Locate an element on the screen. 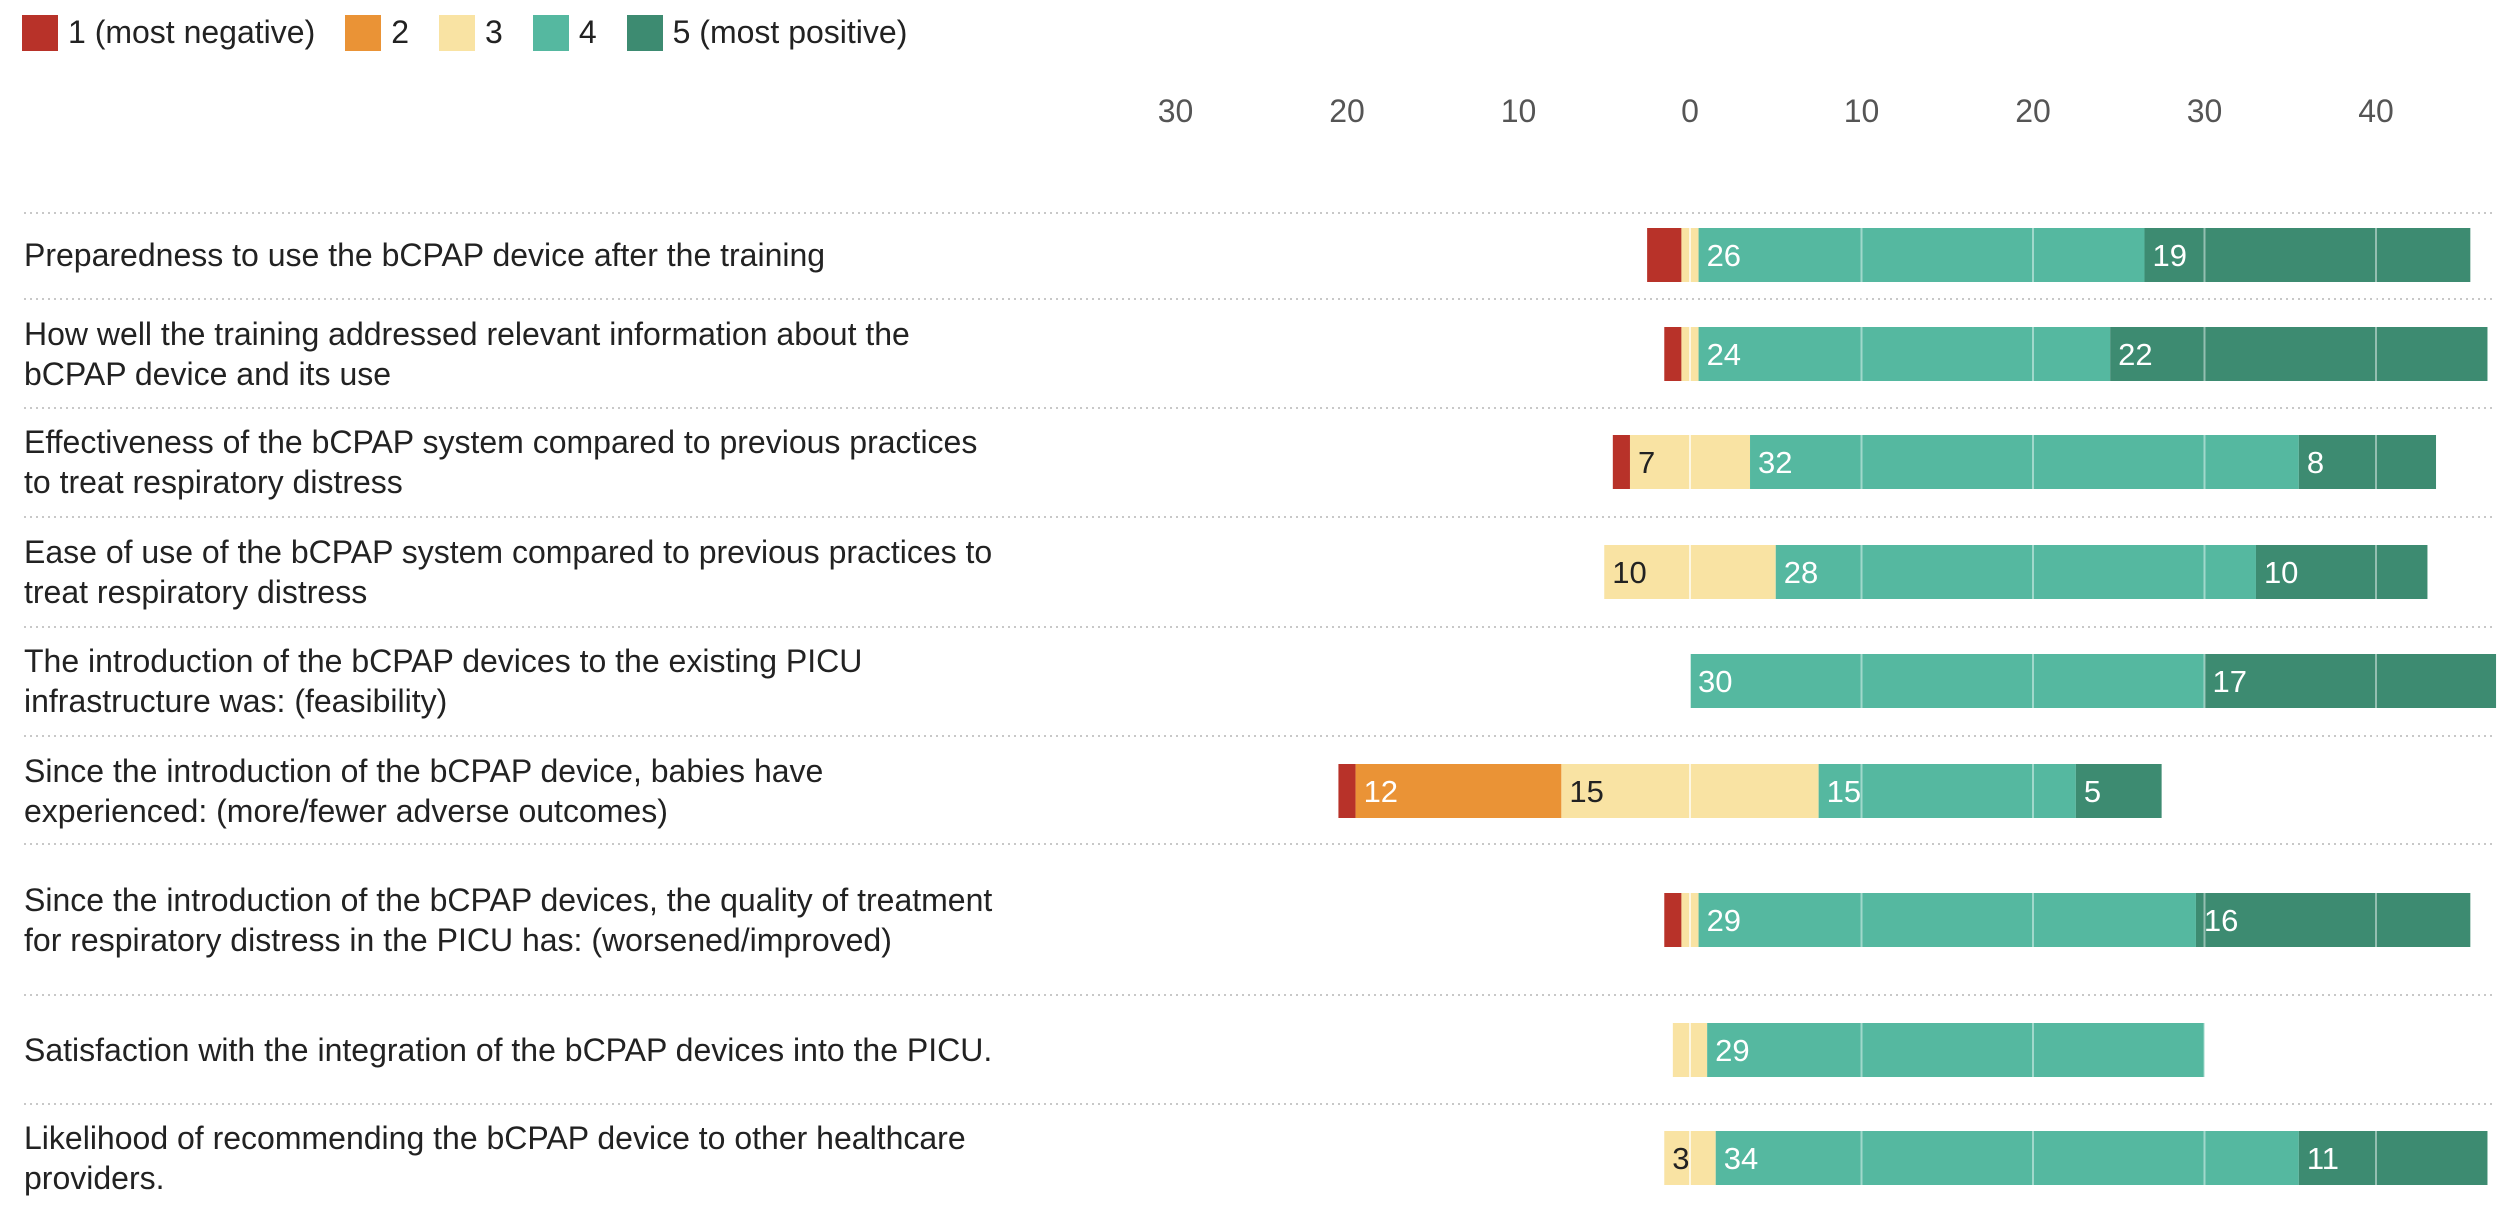 The height and width of the screenshot is (1230, 2514). bar-value-label: 16 is located at coordinates (2221, 920).